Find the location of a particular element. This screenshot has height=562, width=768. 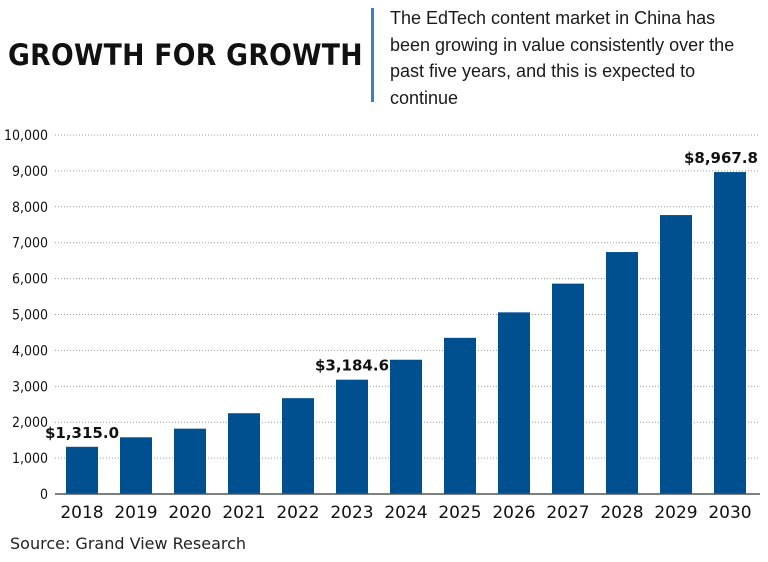

x-tick-label: 2028 is located at coordinates (621, 513).